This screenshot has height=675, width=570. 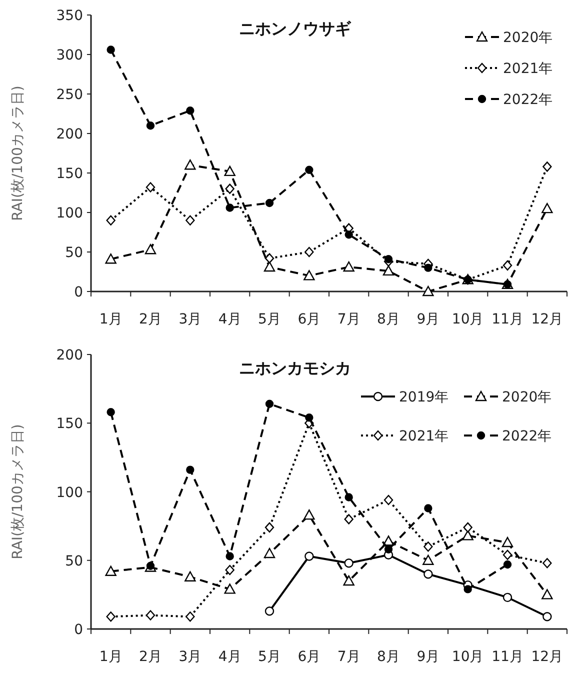 I want to click on y-tick-label: 0, so click(x=78, y=630).